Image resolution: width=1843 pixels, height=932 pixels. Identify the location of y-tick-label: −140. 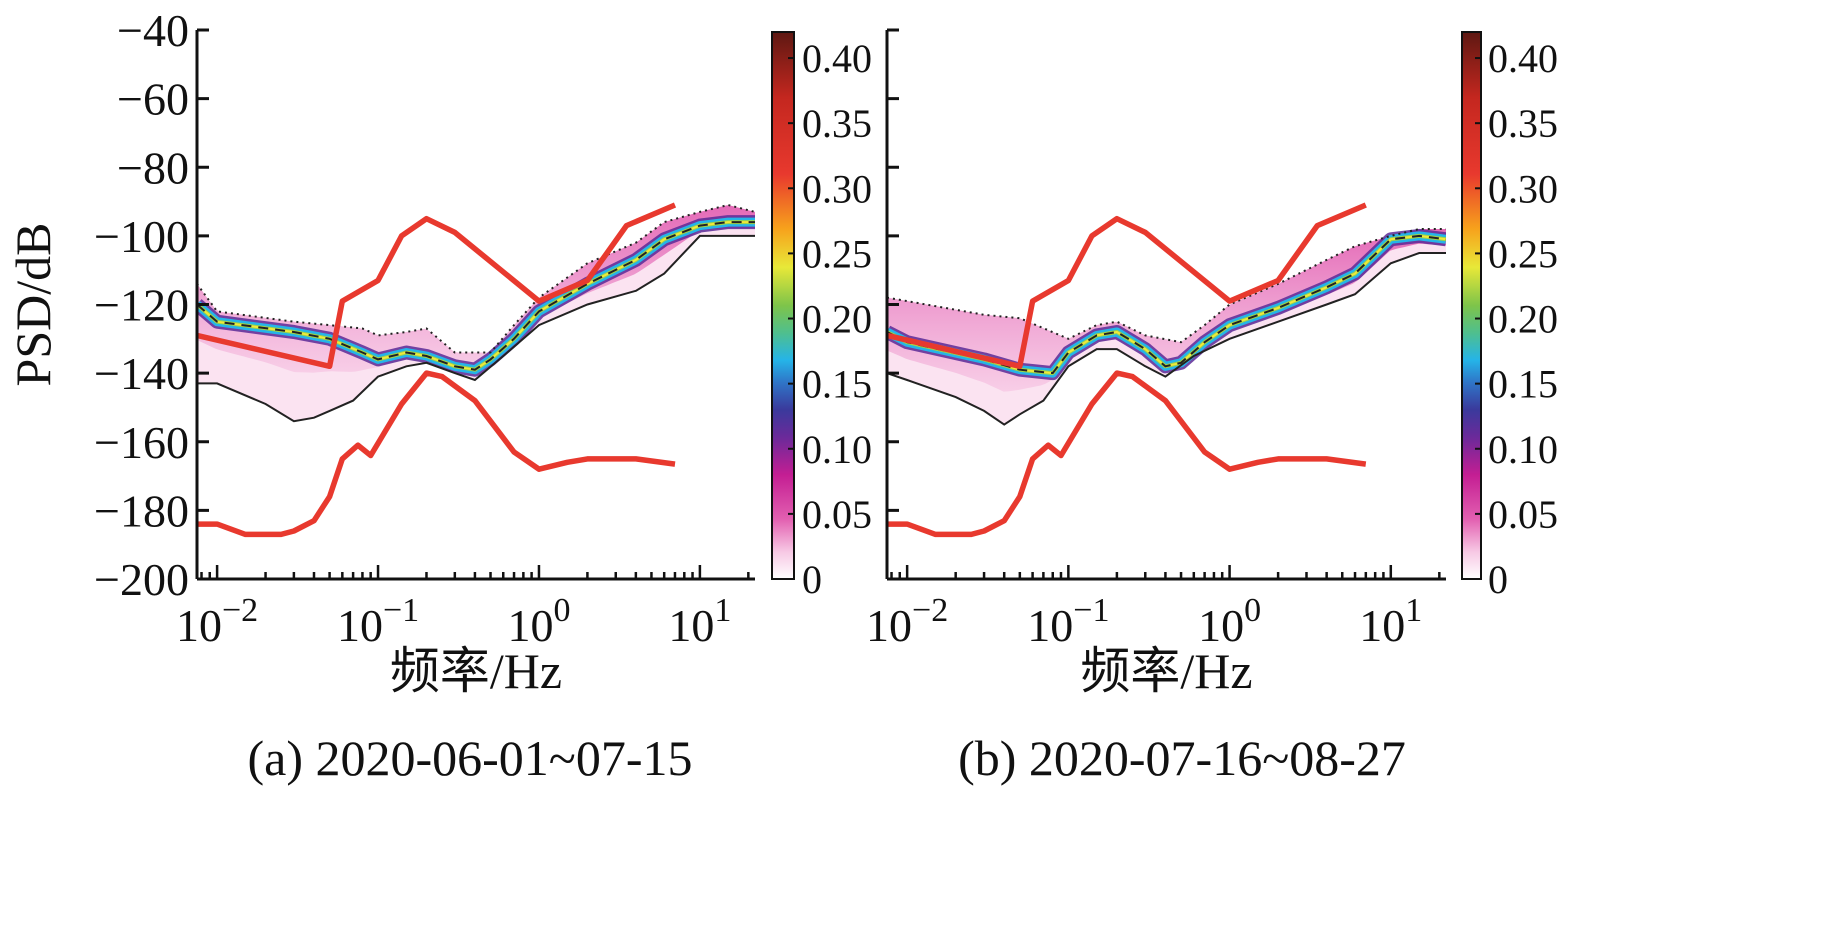
(141, 373).